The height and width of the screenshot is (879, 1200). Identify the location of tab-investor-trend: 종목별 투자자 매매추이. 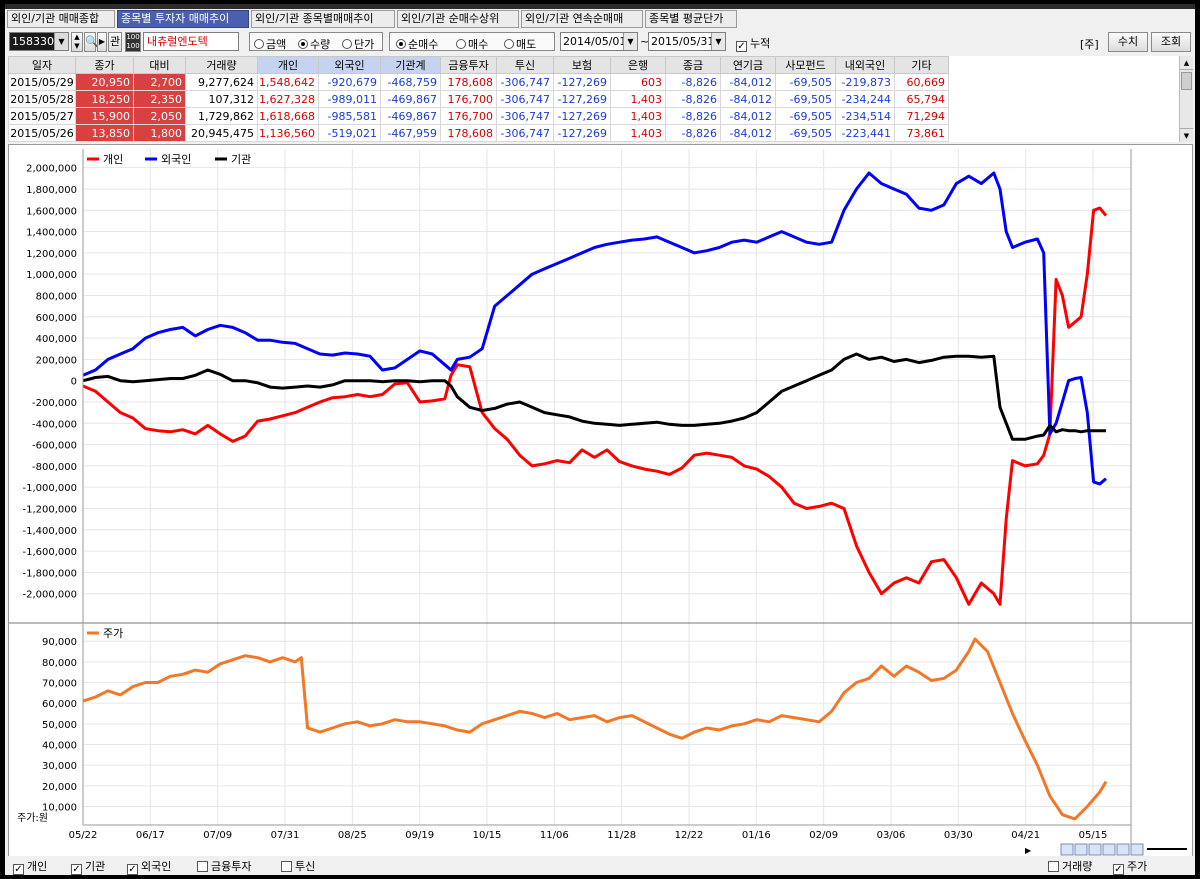
(183, 19).